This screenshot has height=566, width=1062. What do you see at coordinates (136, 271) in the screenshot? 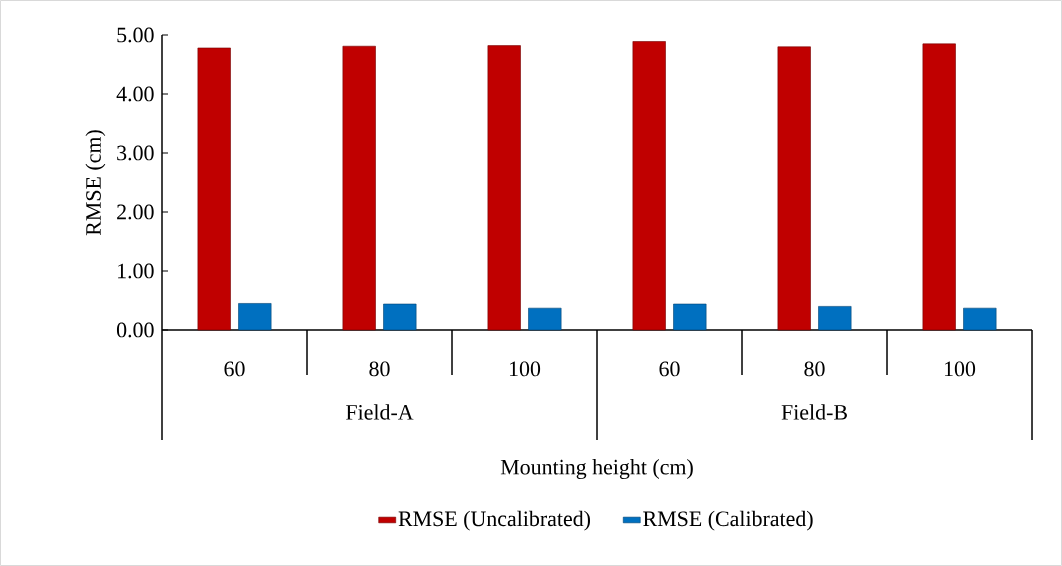
I see `y-tick-label: 1.00` at bounding box center [136, 271].